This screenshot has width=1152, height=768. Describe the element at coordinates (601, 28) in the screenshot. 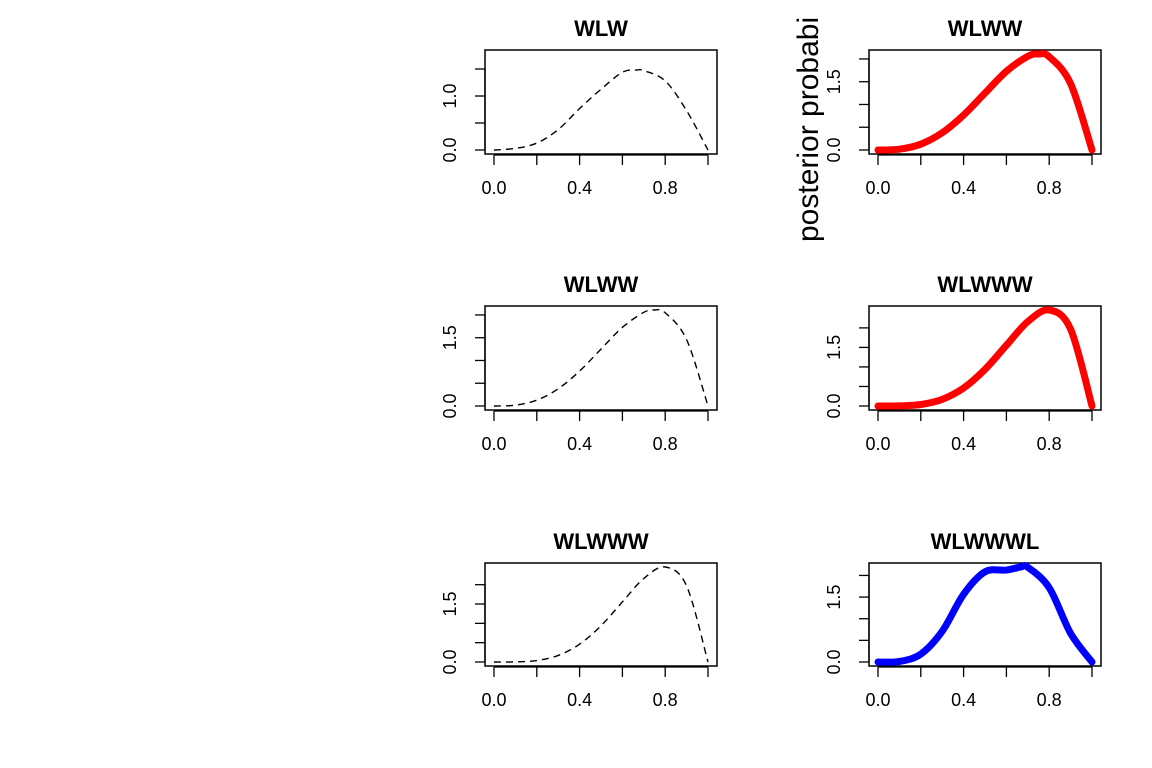

I see `panel-title: WLW` at that location.